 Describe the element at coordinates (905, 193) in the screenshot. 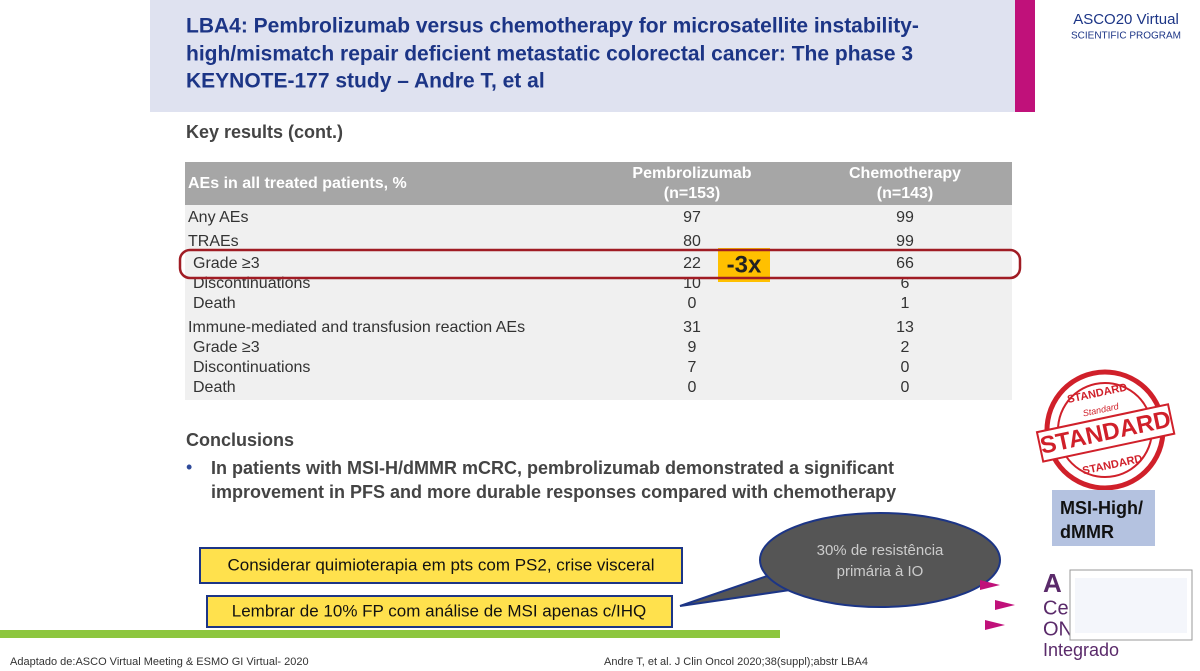

I see `column-header: (n=143)` at that location.